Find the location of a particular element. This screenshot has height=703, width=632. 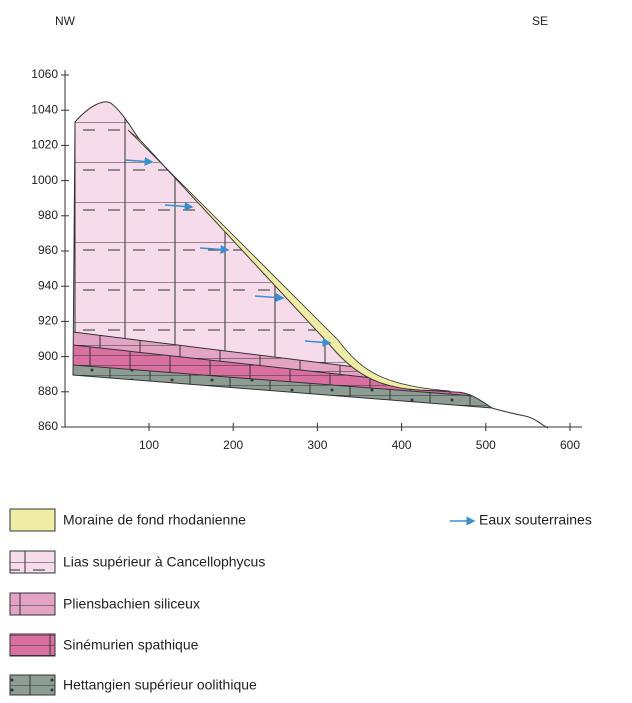

legend-label: Lias supérieur à Cancellophycus is located at coordinates (164, 562).